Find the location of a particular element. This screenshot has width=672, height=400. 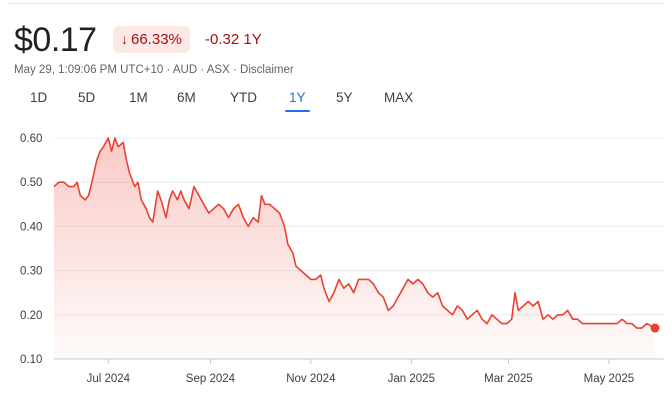

tab-5y: 5Y is located at coordinates (344, 98).